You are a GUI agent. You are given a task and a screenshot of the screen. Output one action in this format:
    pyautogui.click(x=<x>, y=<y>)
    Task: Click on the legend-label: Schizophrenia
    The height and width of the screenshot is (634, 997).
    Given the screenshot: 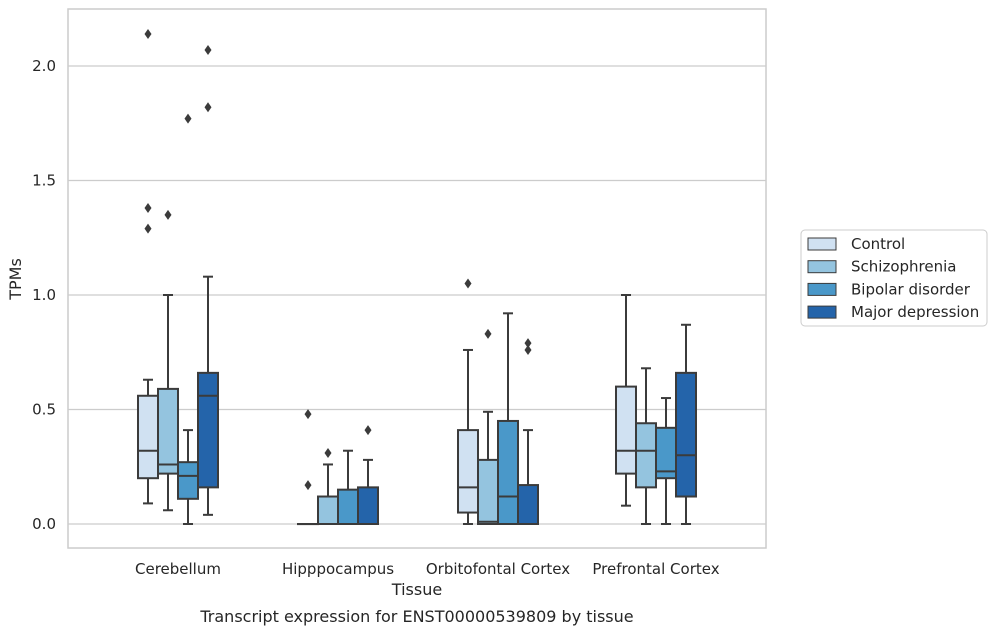 What is the action you would take?
    pyautogui.click(x=903, y=267)
    